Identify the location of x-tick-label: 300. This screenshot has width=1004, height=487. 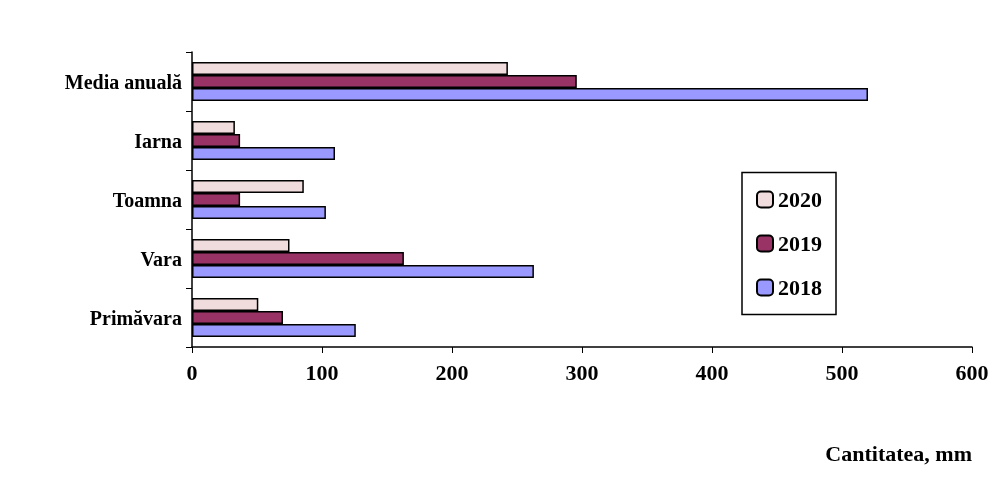
(582, 372).